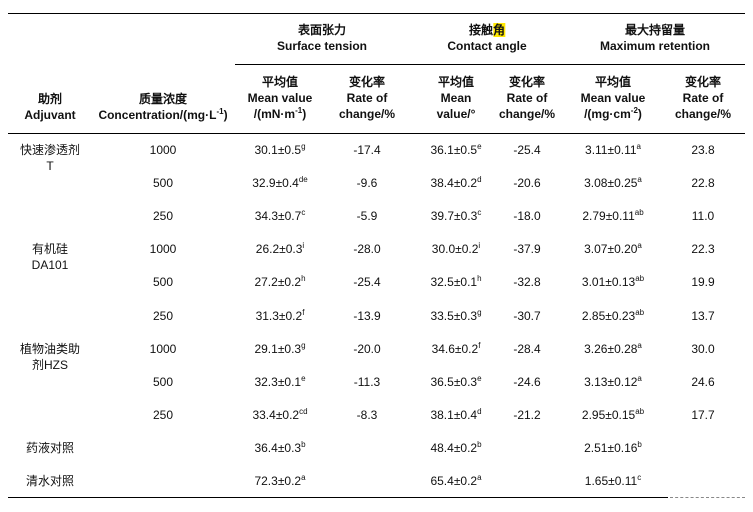 This screenshot has height=512, width=753. Describe the element at coordinates (527, 150) in the screenshot. I see `rate-text: -25.4` at that location.